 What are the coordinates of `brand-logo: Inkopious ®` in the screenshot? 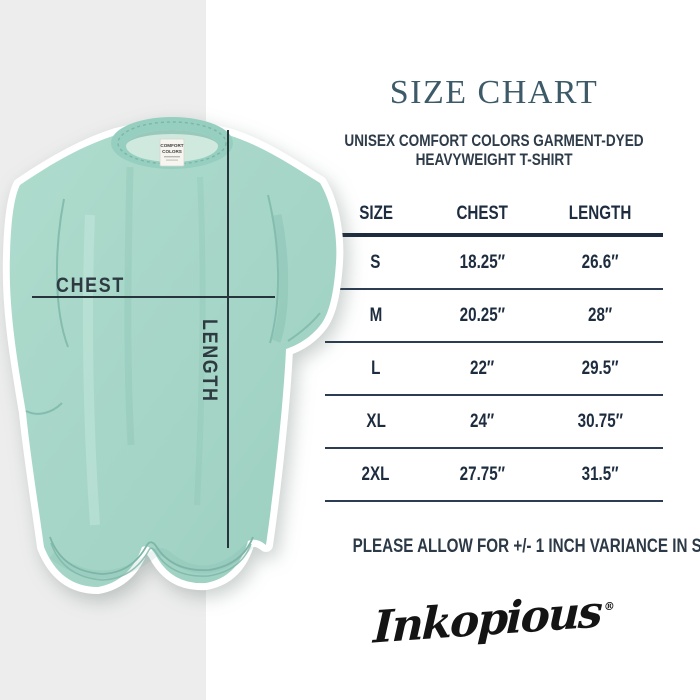 It's located at (494, 619).